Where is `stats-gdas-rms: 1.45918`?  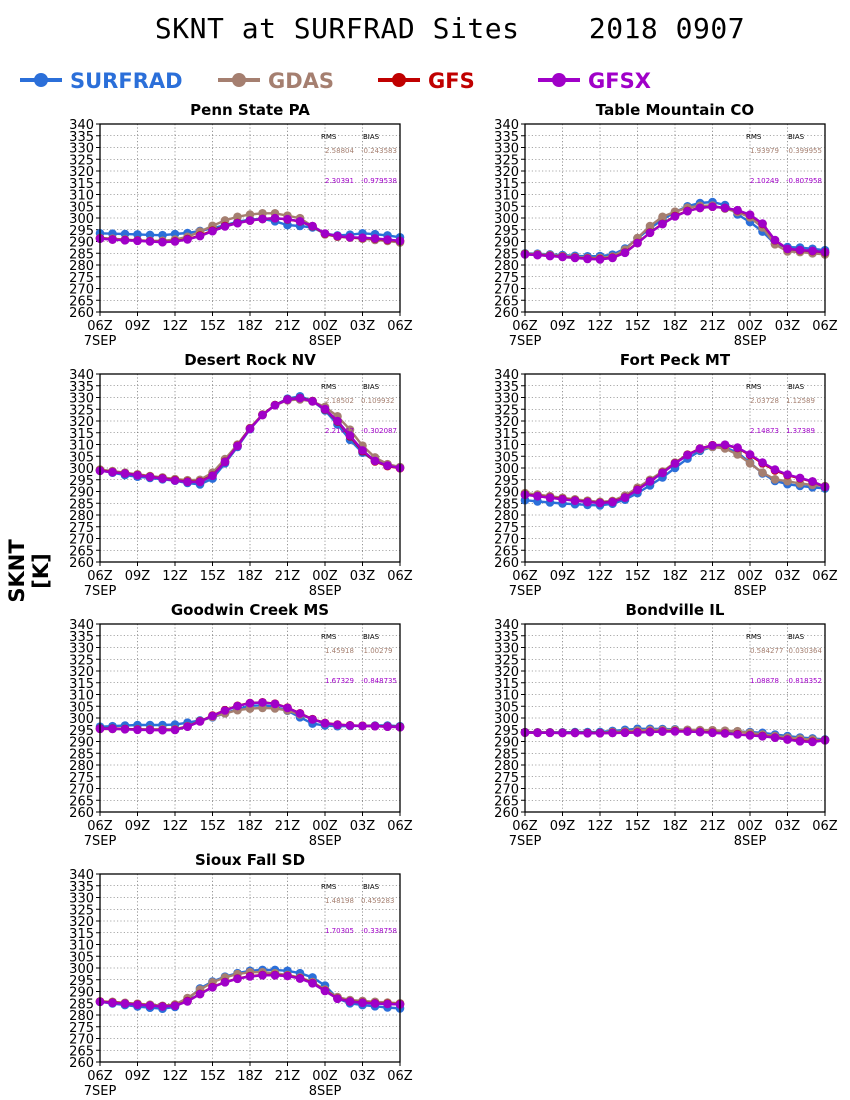 stats-gdas-rms: 1.45918 is located at coordinates (339, 651).